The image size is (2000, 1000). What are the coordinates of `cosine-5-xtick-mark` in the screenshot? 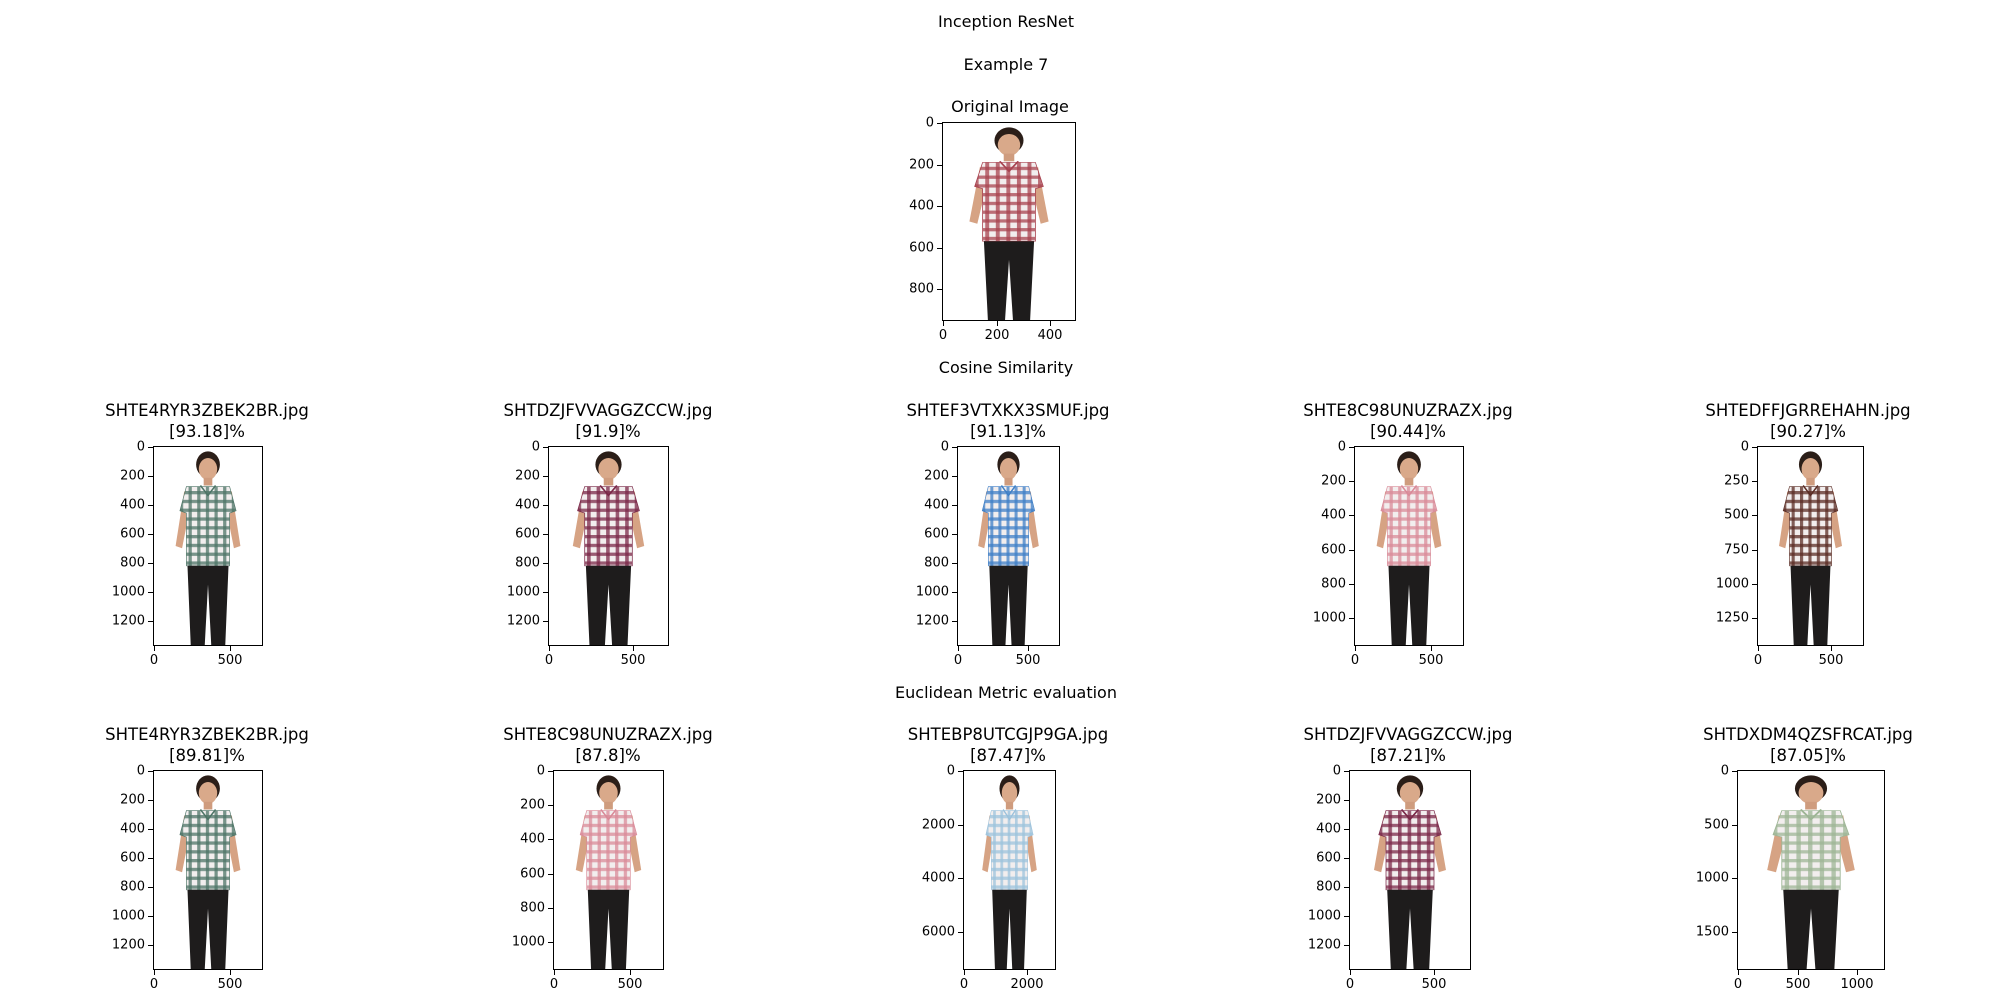 It's located at (1831, 648).